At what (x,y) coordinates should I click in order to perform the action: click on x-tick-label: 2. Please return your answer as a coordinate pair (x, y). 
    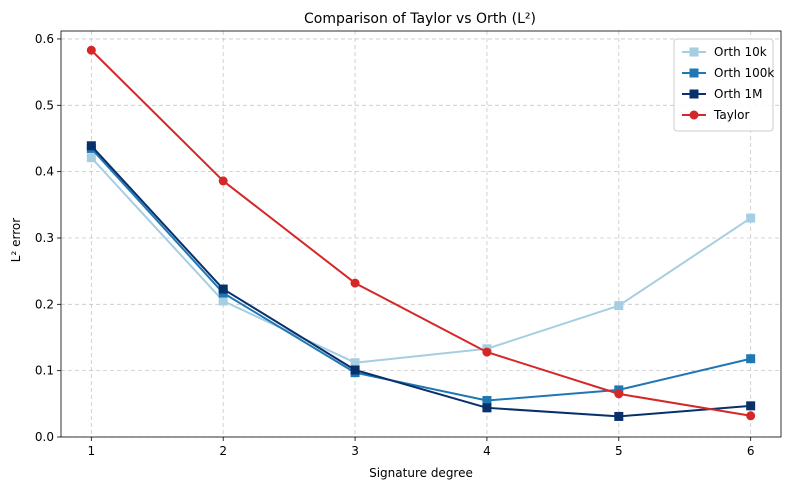
    Looking at the image, I should click on (223, 451).